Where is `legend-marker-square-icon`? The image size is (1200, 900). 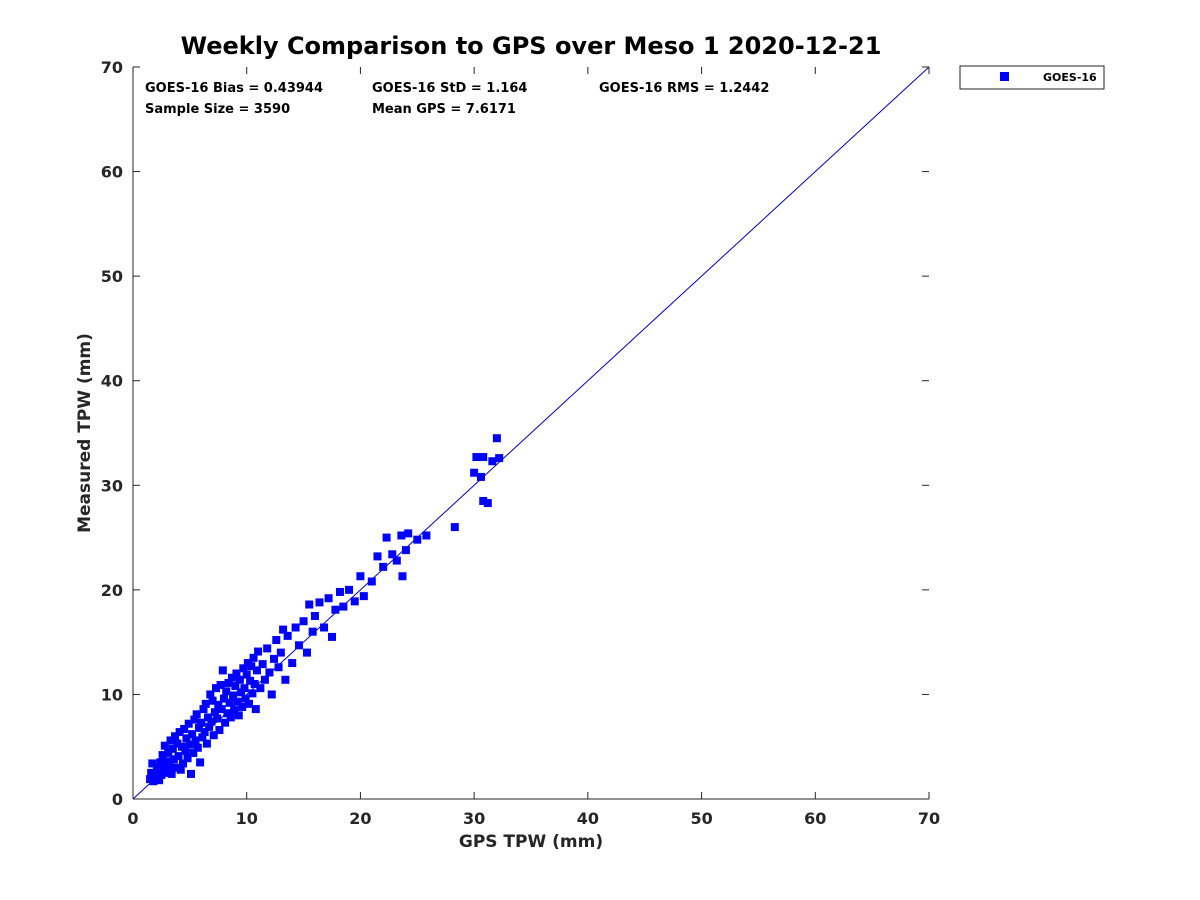
legend-marker-square-icon is located at coordinates (1004, 76).